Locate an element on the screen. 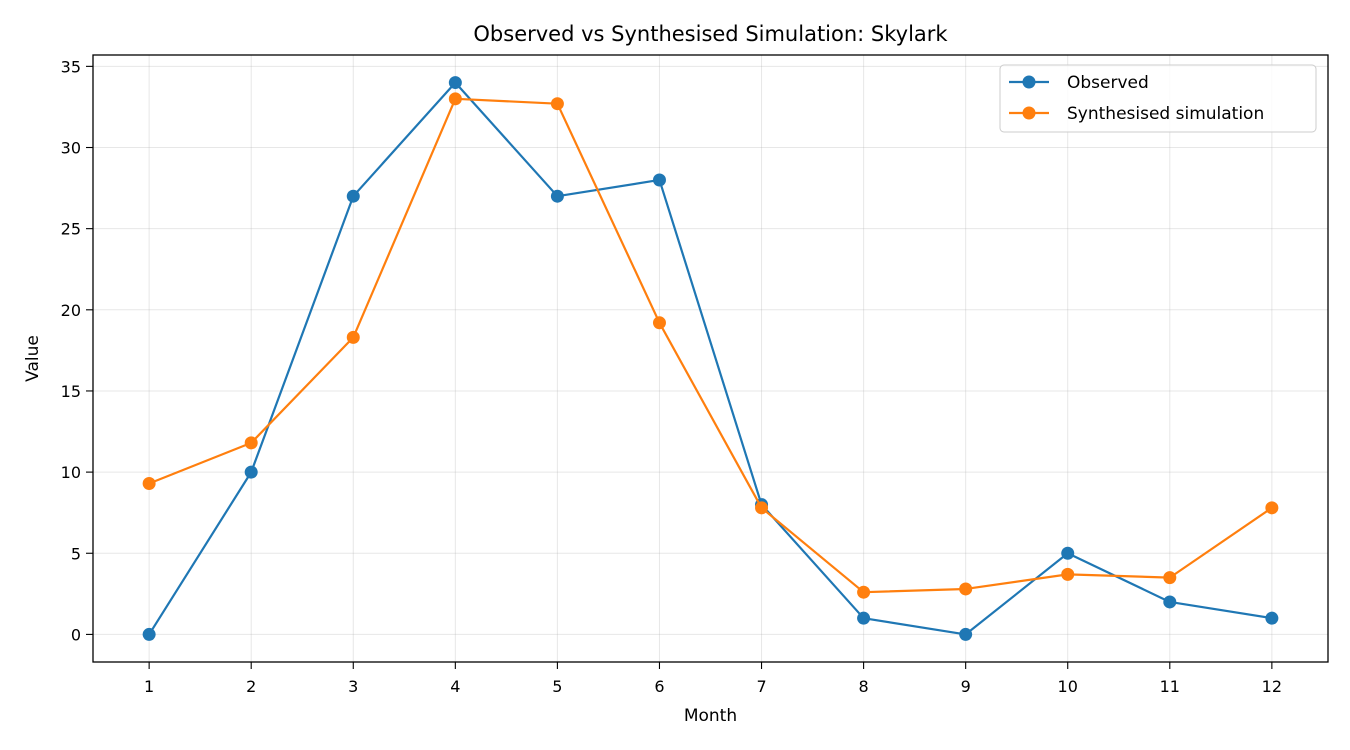  legend-label: Synthesised simulation is located at coordinates (1165, 114).